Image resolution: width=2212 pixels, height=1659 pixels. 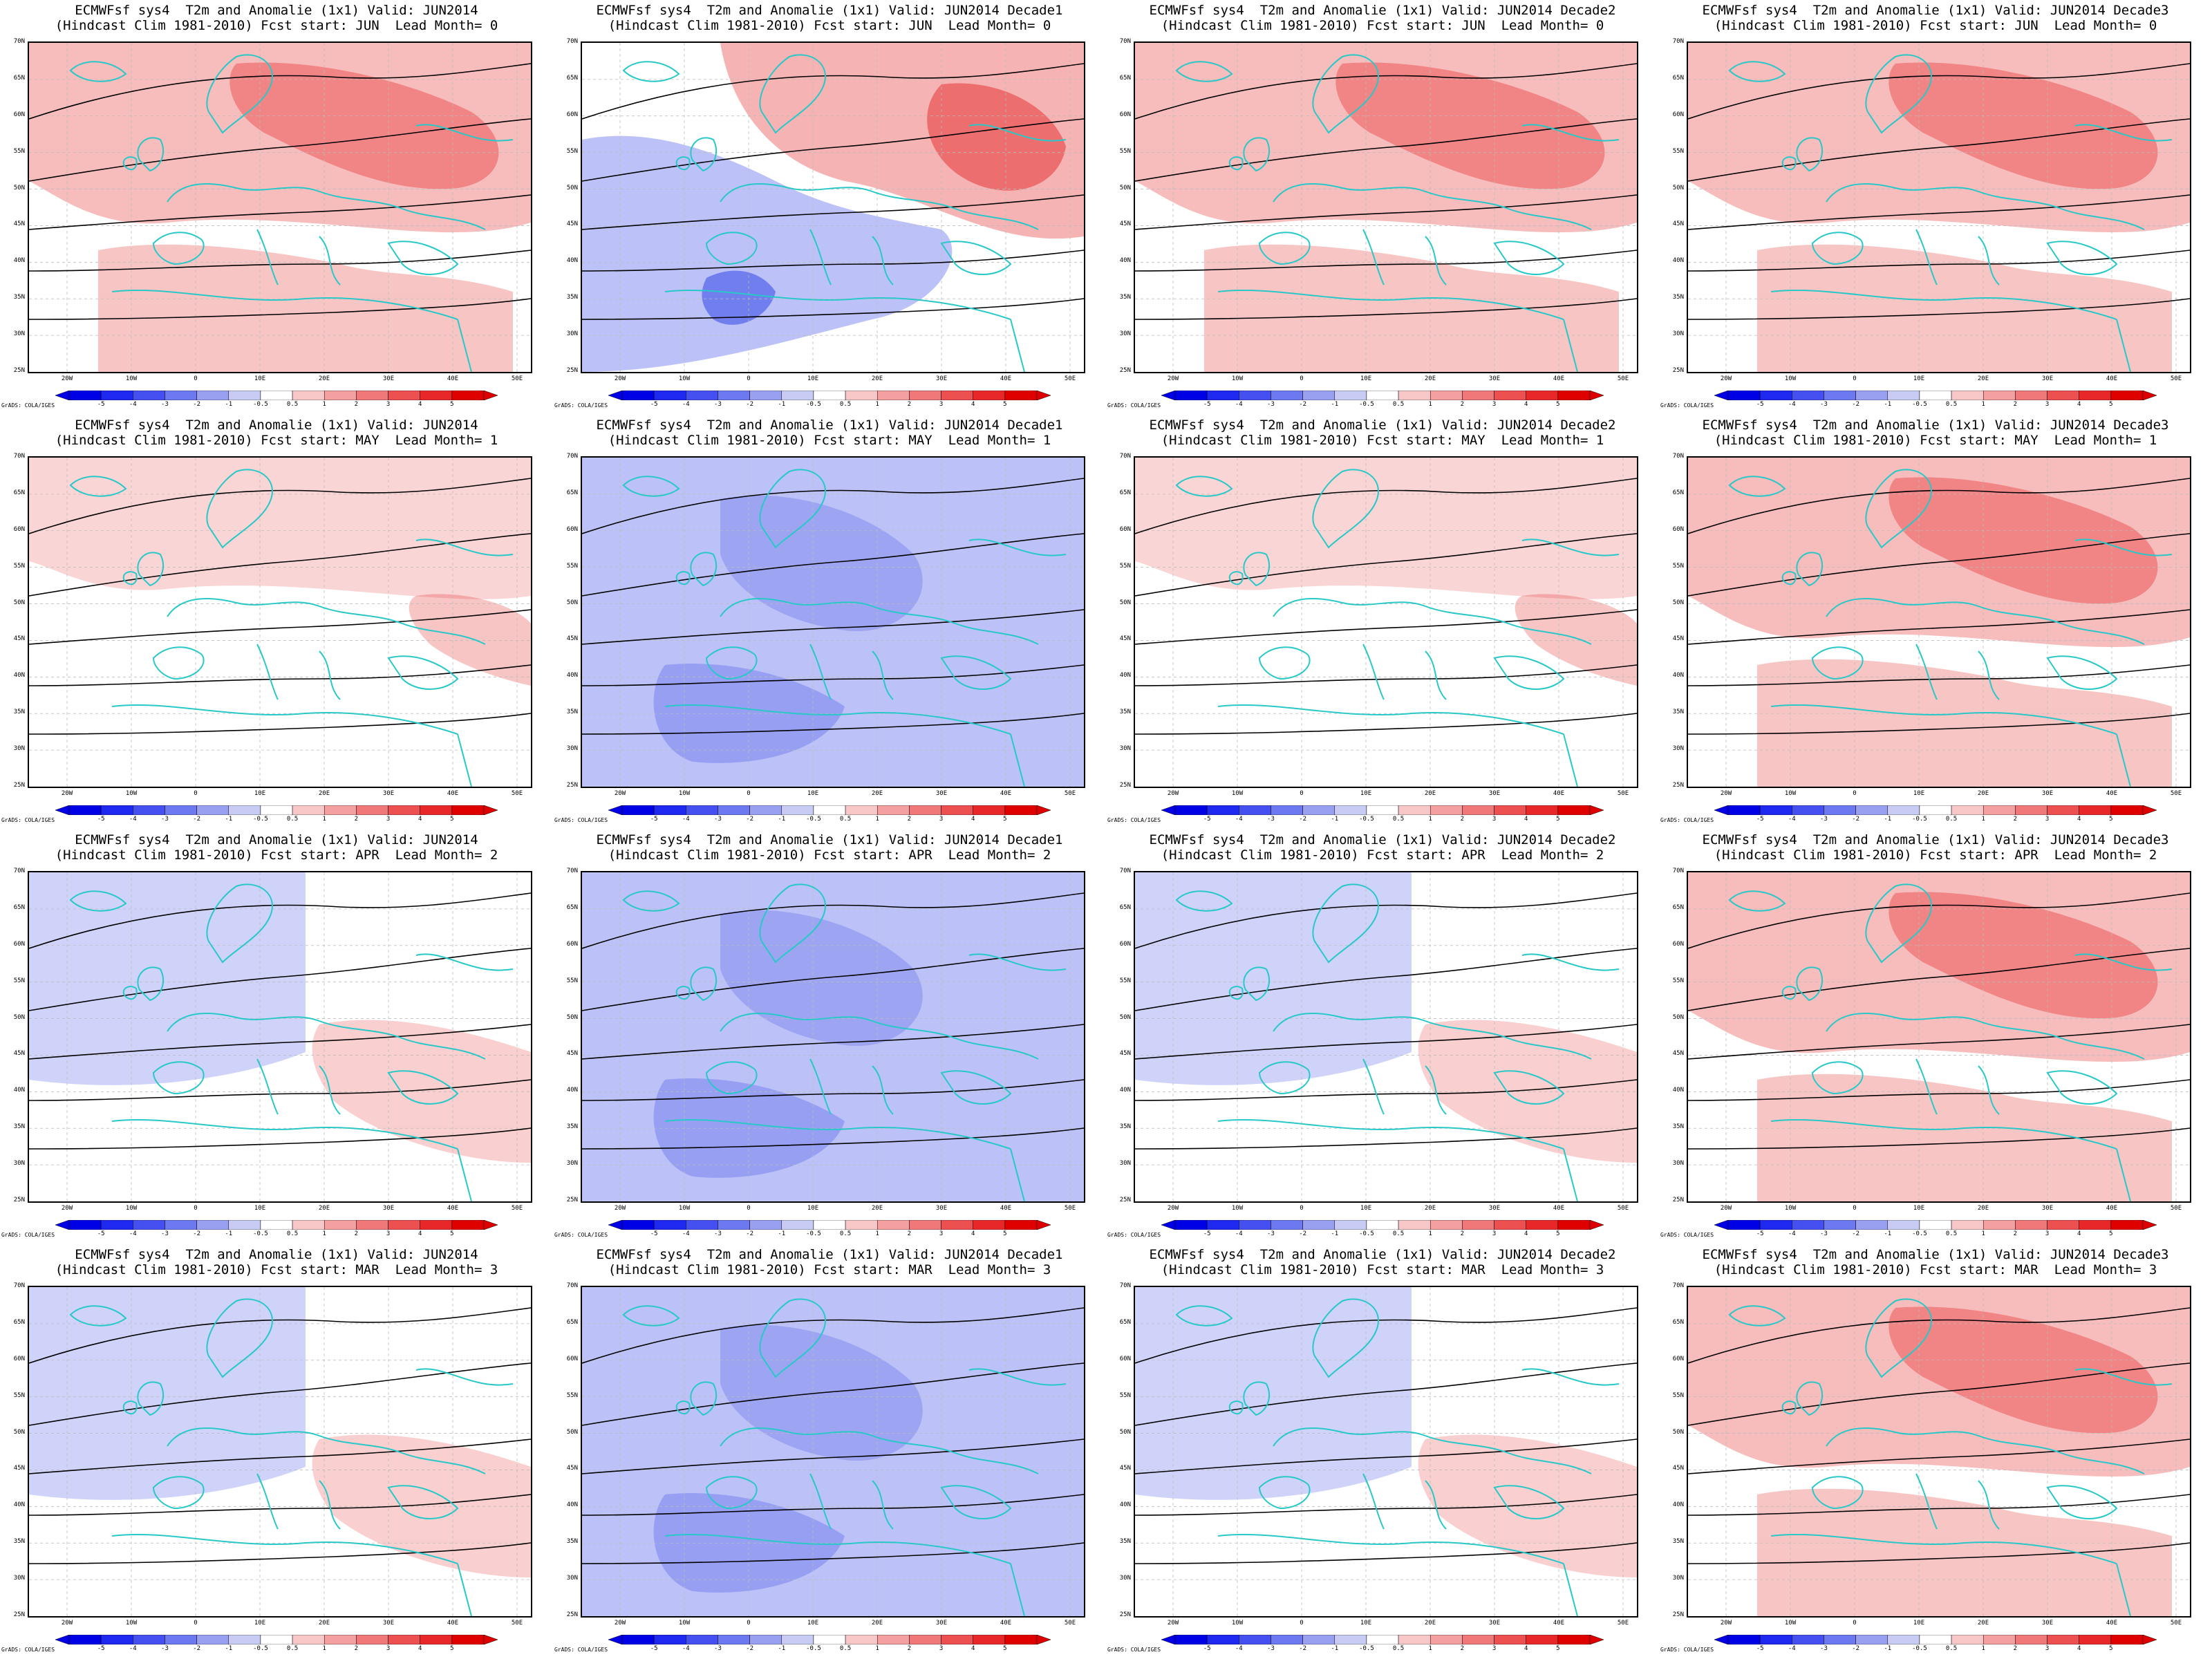 What do you see at coordinates (572, 566) in the screenshot?
I see `lat-label: 55N` at bounding box center [572, 566].